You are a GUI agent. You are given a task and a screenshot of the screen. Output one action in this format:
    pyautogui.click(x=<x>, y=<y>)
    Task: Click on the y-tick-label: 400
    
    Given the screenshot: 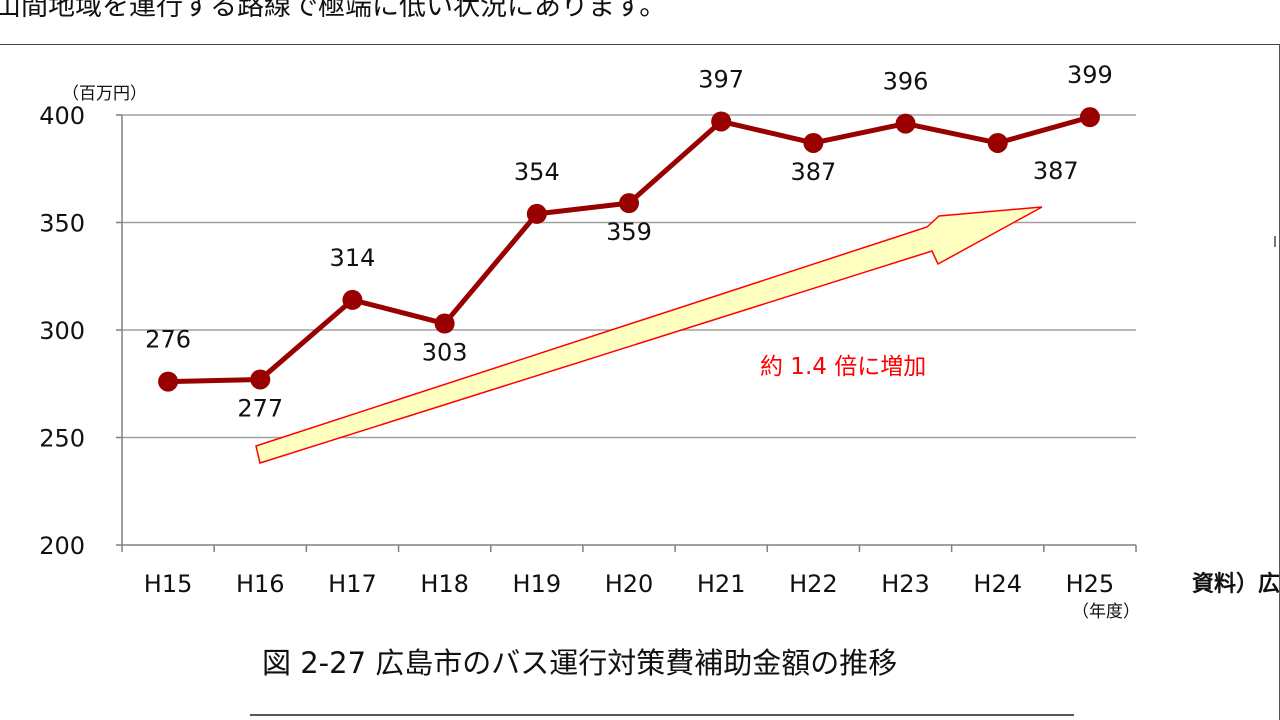 What is the action you would take?
    pyautogui.click(x=62, y=116)
    